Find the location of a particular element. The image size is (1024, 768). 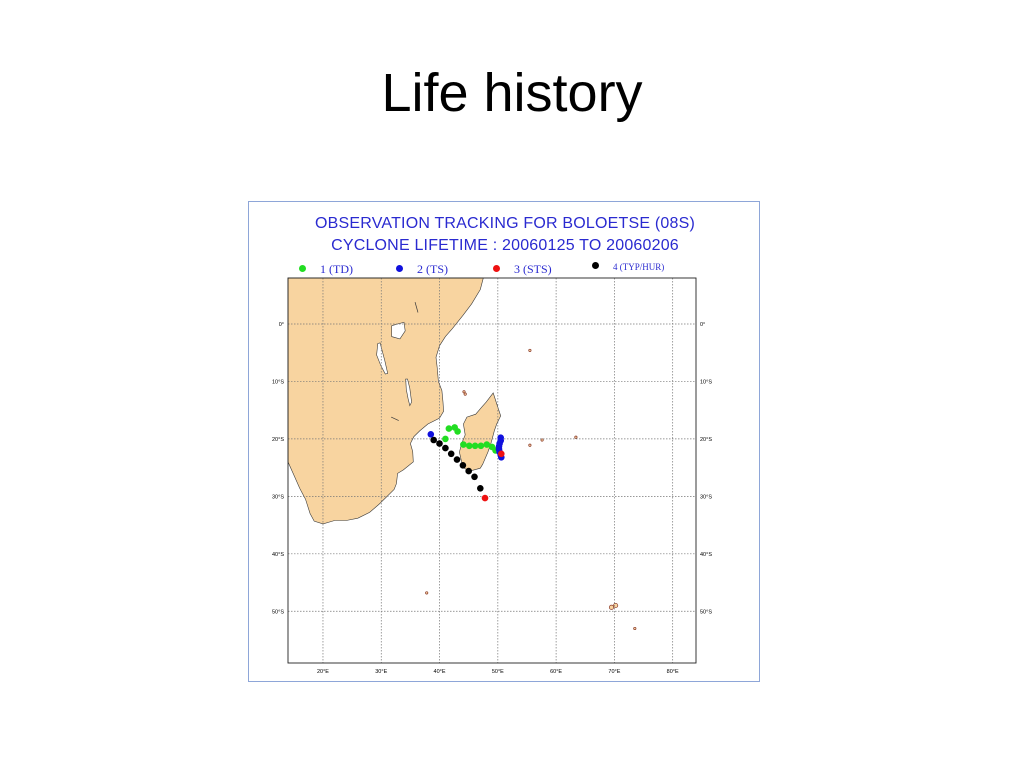

y-tick-label-left: 30°S is located at coordinates (278, 497).